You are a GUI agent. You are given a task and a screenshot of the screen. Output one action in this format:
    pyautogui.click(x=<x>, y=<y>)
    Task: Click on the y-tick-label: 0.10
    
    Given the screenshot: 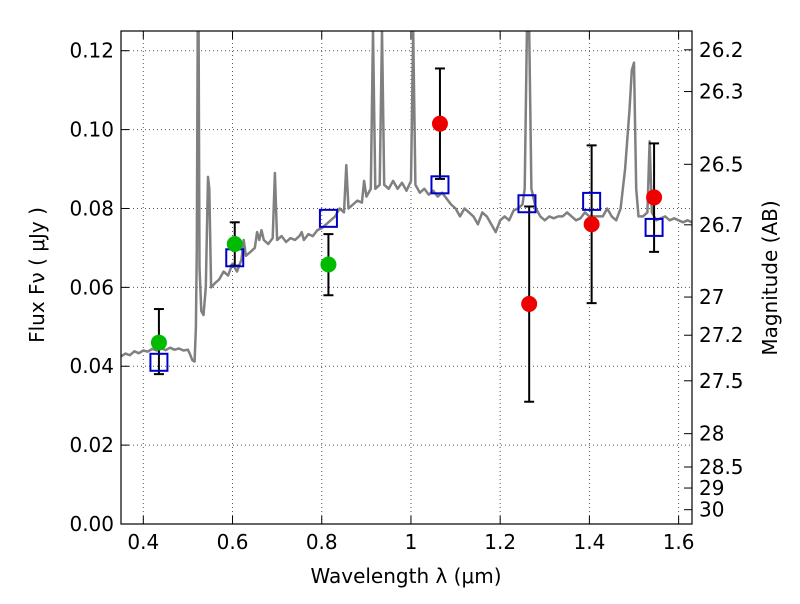 What is the action you would take?
    pyautogui.click(x=91, y=130)
    